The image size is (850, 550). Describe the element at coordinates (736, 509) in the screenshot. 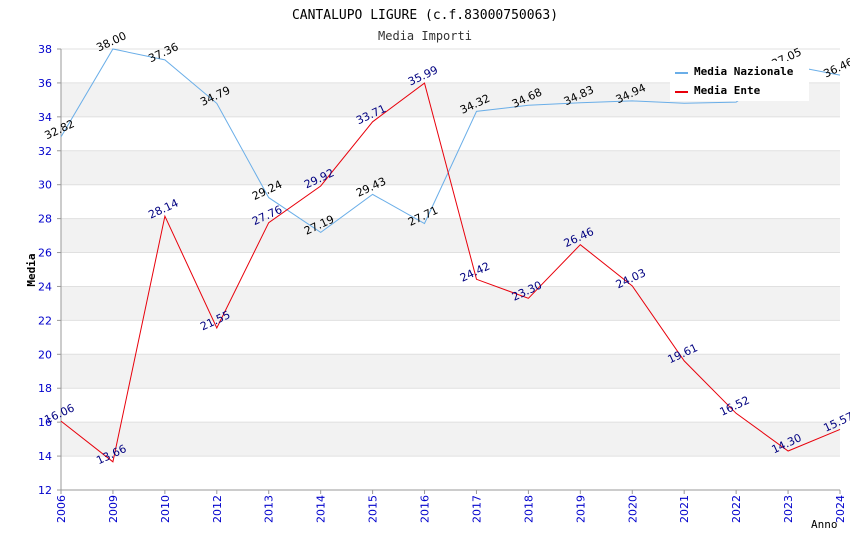

I see `x-tick-label: 2022` at that location.